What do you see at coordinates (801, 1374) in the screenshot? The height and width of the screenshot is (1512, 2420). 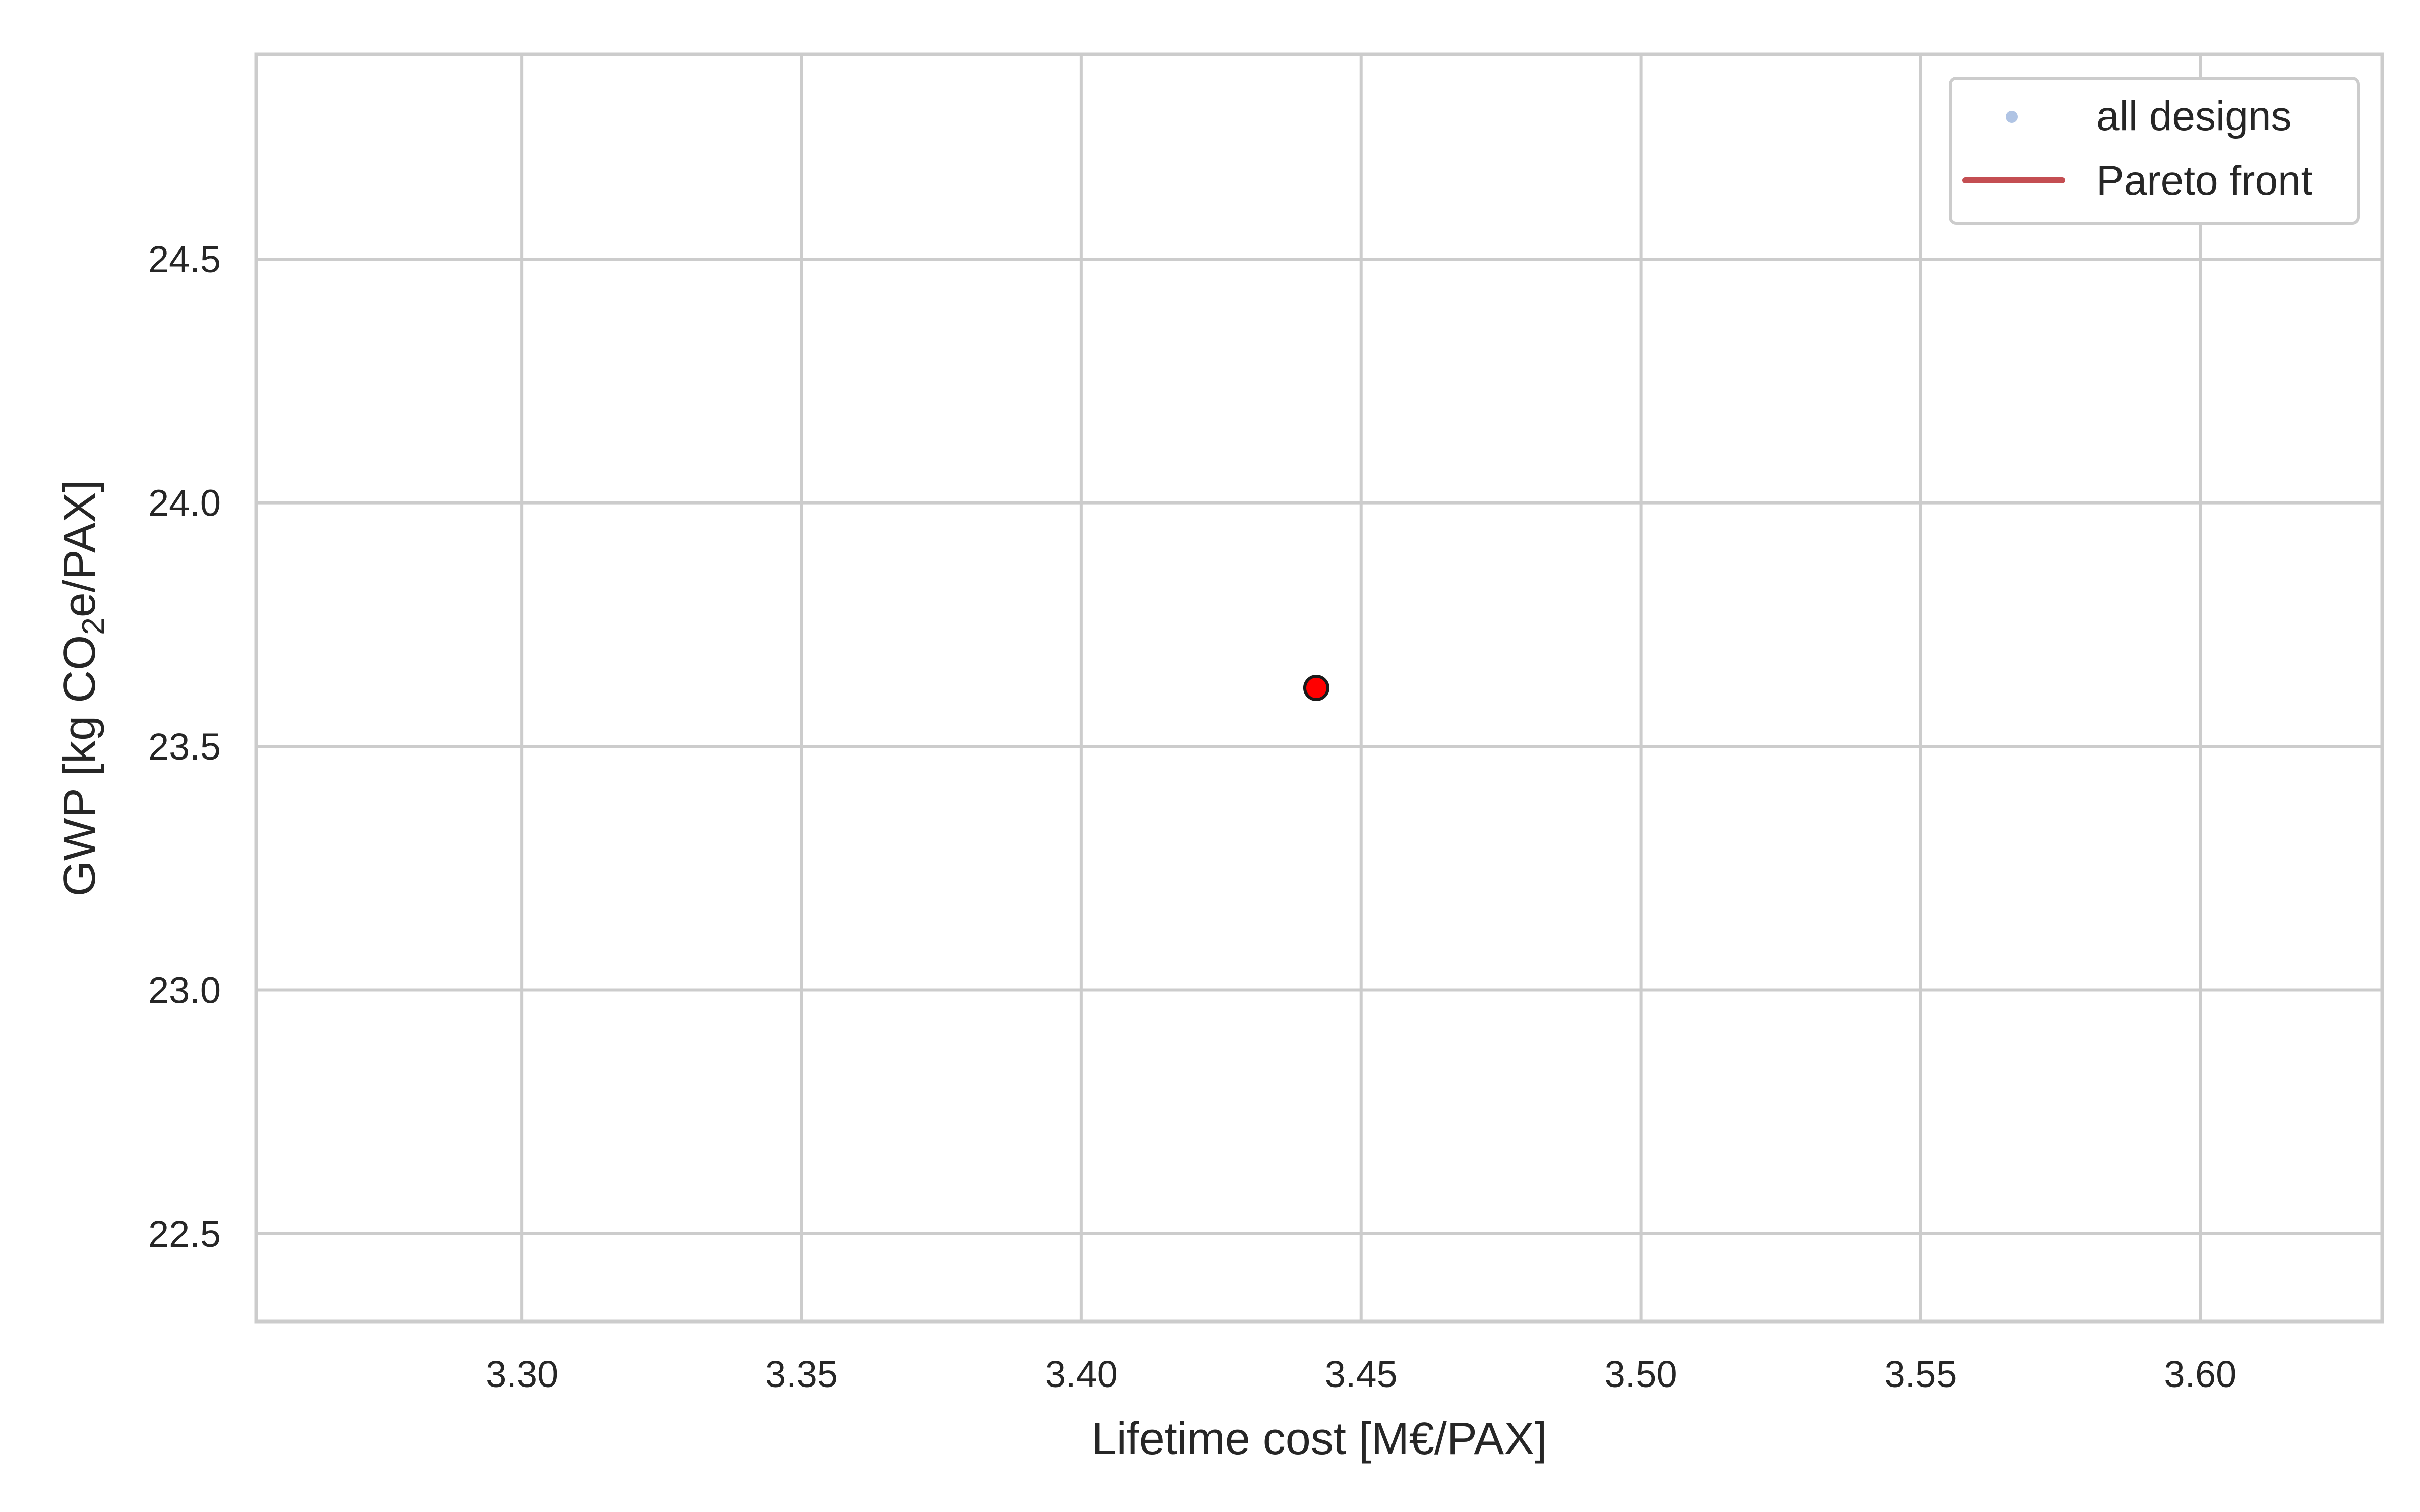 I see `x-tick-label: 3.35` at bounding box center [801, 1374].